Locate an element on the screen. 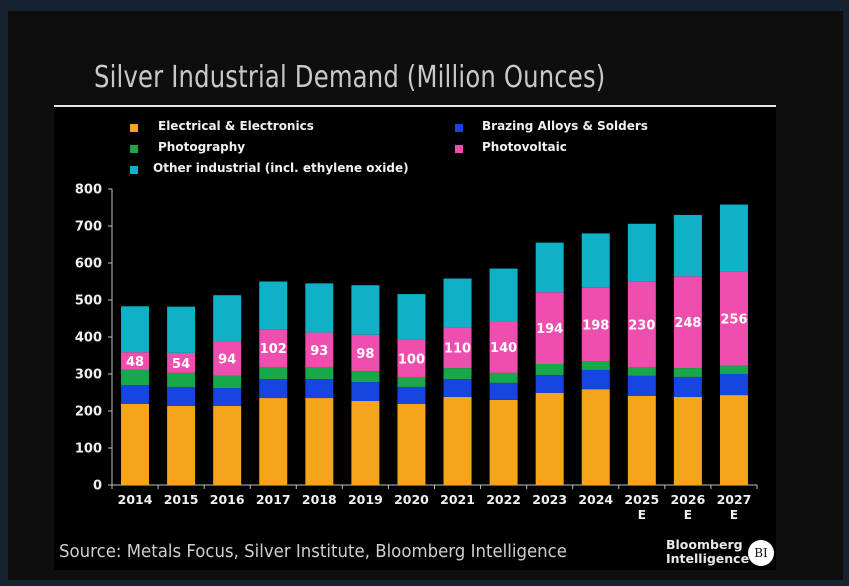 The width and height of the screenshot is (849, 586). data-label: 100 is located at coordinates (411, 359).